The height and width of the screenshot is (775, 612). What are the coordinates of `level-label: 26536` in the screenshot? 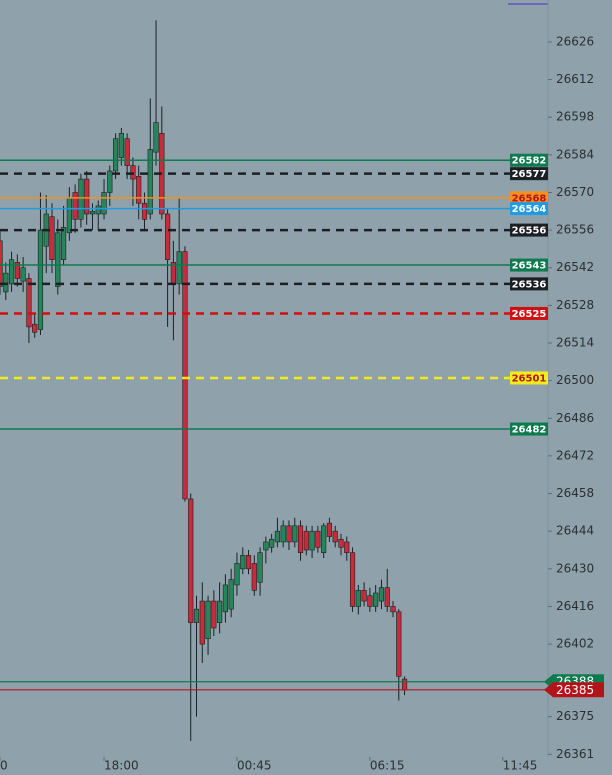 It's located at (529, 284).